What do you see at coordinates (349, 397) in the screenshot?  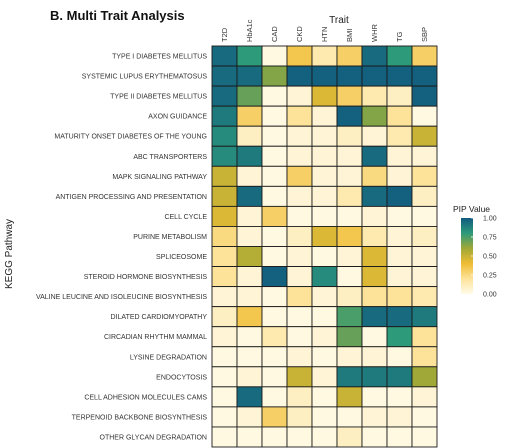 I see `heatmap-cell-cell-adhesion-molecules-cams-bmi` at bounding box center [349, 397].